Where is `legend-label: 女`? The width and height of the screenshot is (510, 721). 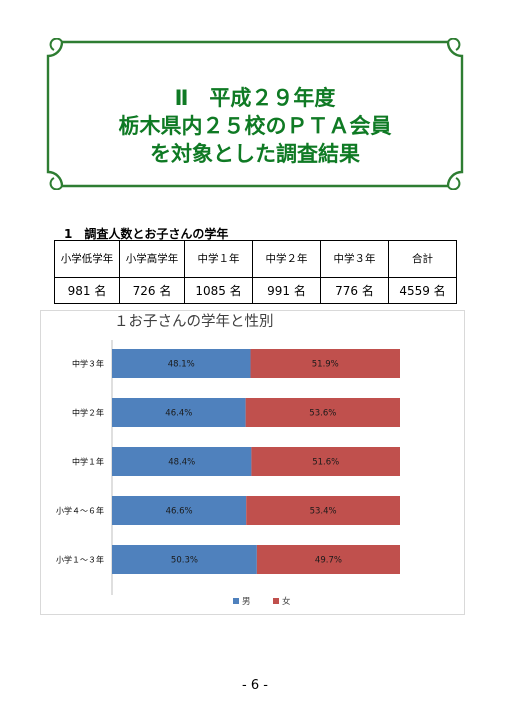
legend-label: 女 is located at coordinates (286, 601).